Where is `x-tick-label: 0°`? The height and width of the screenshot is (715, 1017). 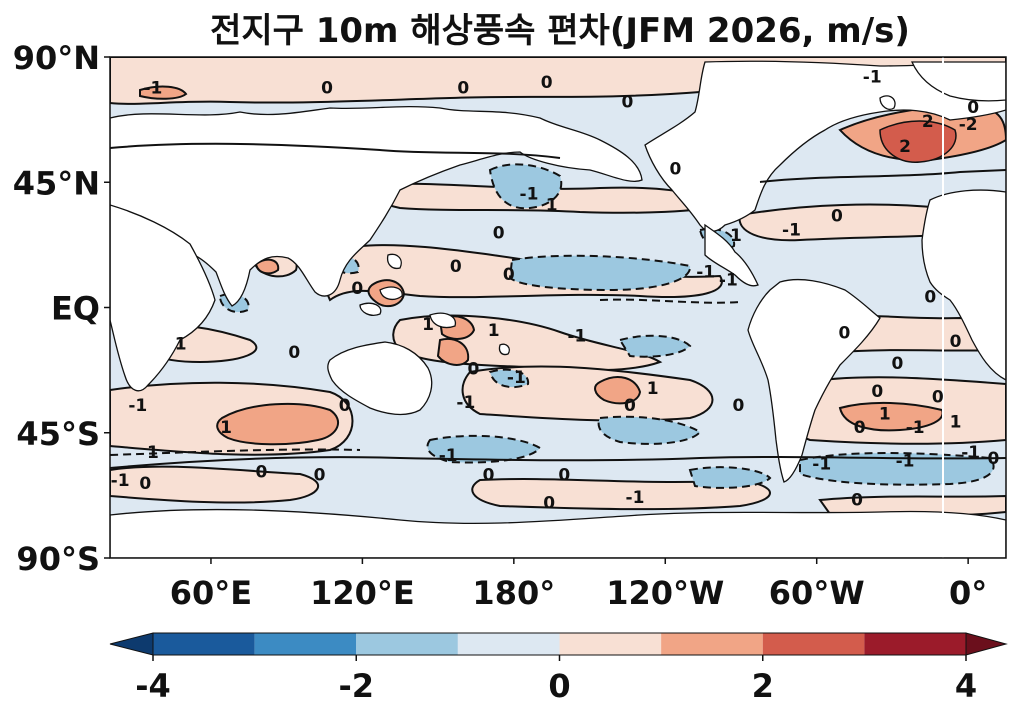
x-tick-label: 0° is located at coordinates (968, 593).